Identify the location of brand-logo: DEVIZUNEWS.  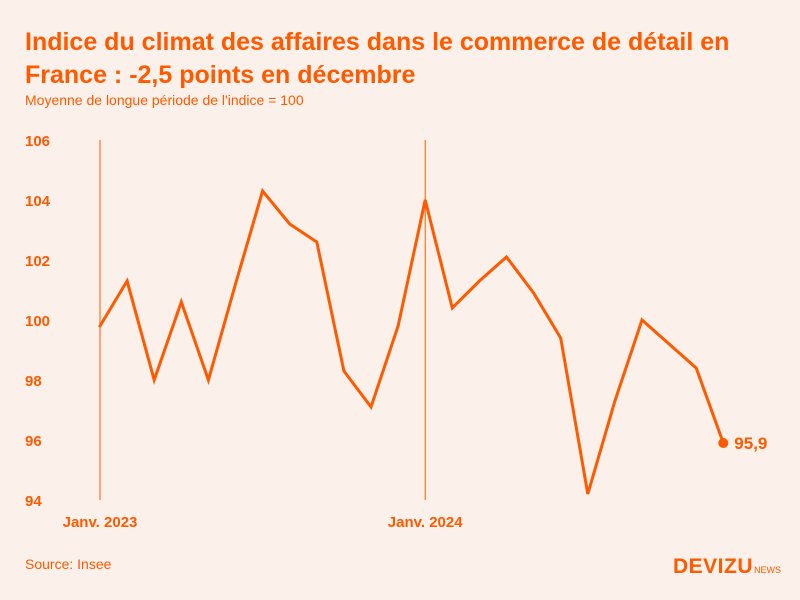
(727, 567).